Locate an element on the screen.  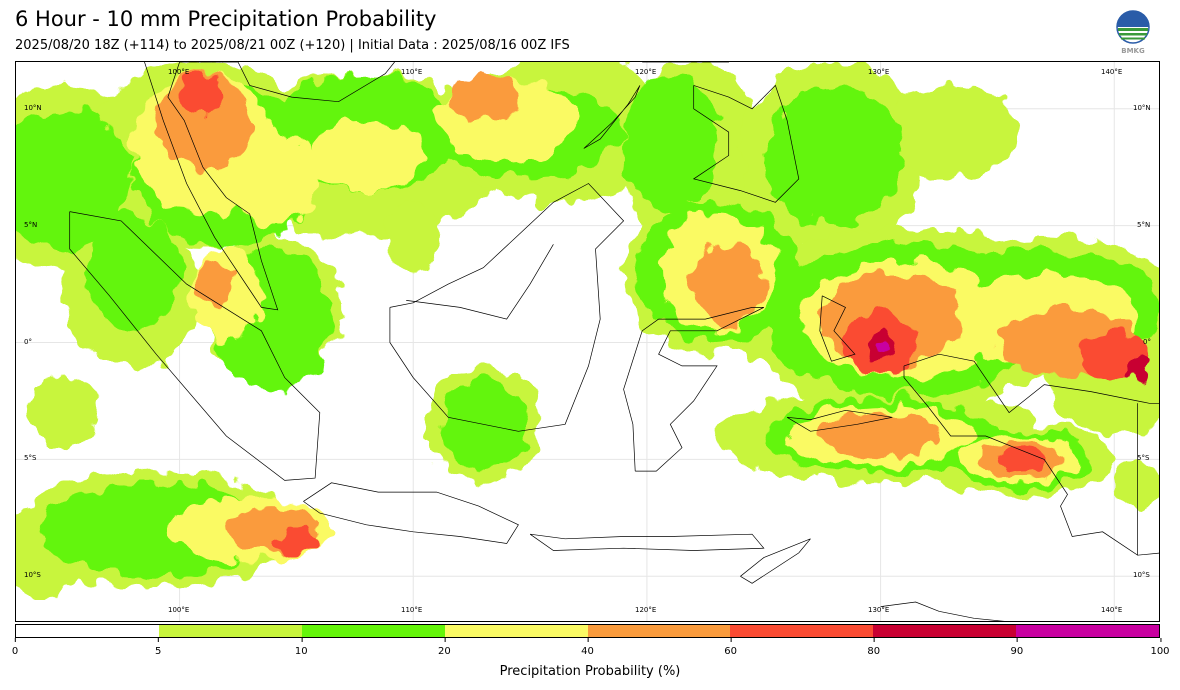
colorbar-tick: 5 is located at coordinates (158, 647).